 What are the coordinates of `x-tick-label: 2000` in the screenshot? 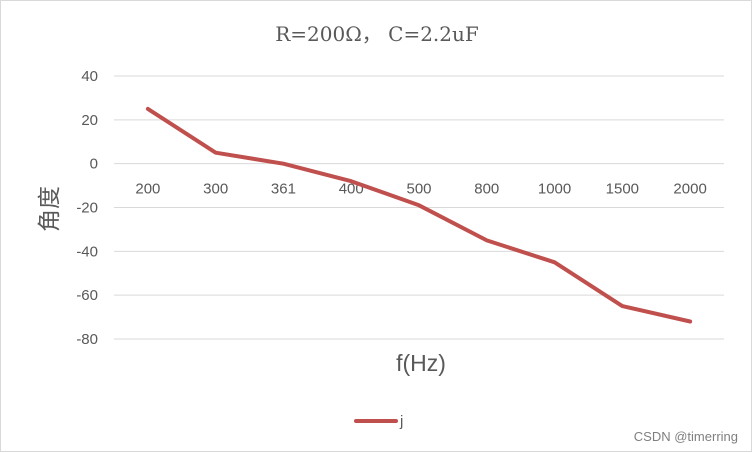 It's located at (689, 189).